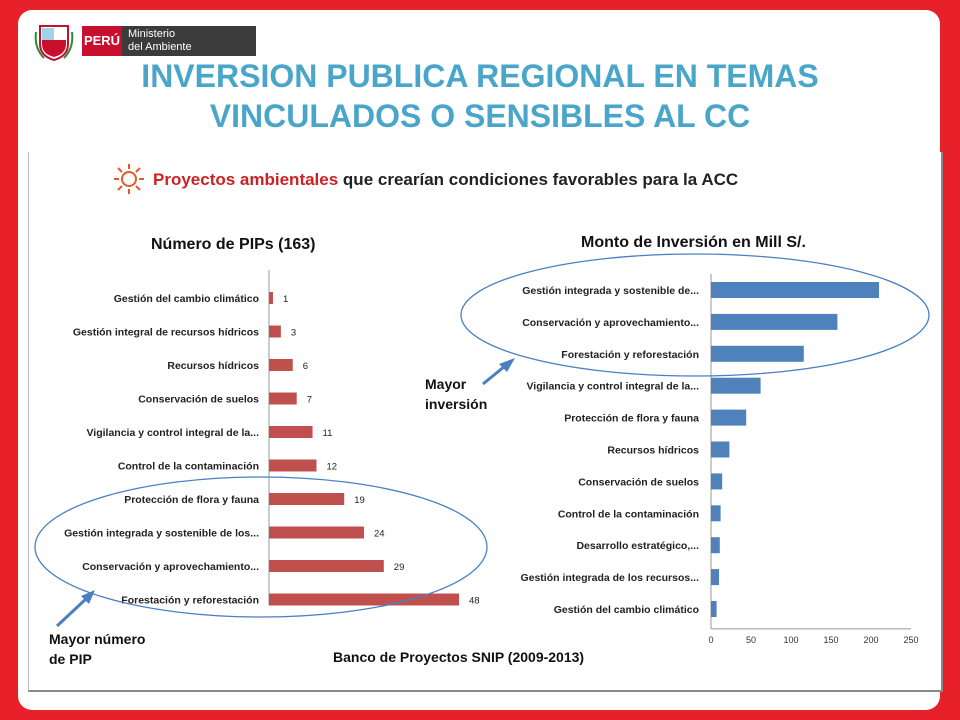 Image resolution: width=960 pixels, height=720 pixels. Describe the element at coordinates (498, 372) in the screenshot. I see `right-arrow-icon` at that location.